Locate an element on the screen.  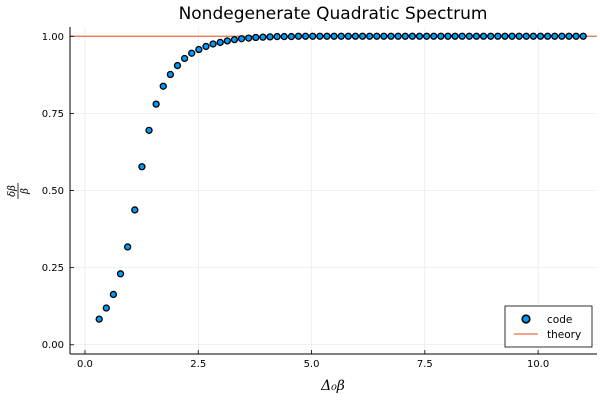
chart-title: Nondegenerate Quadratic Spectrum is located at coordinates (333, 14).